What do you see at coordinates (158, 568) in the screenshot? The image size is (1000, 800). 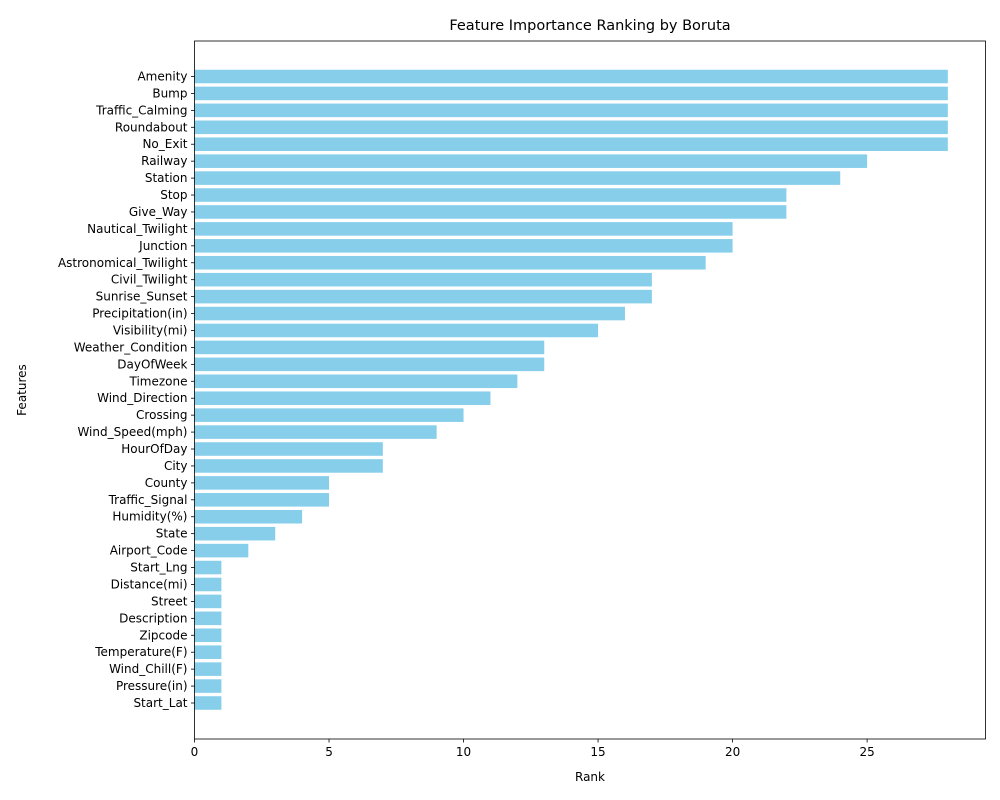 I see `y-tick-label: Start_Lng` at bounding box center [158, 568].